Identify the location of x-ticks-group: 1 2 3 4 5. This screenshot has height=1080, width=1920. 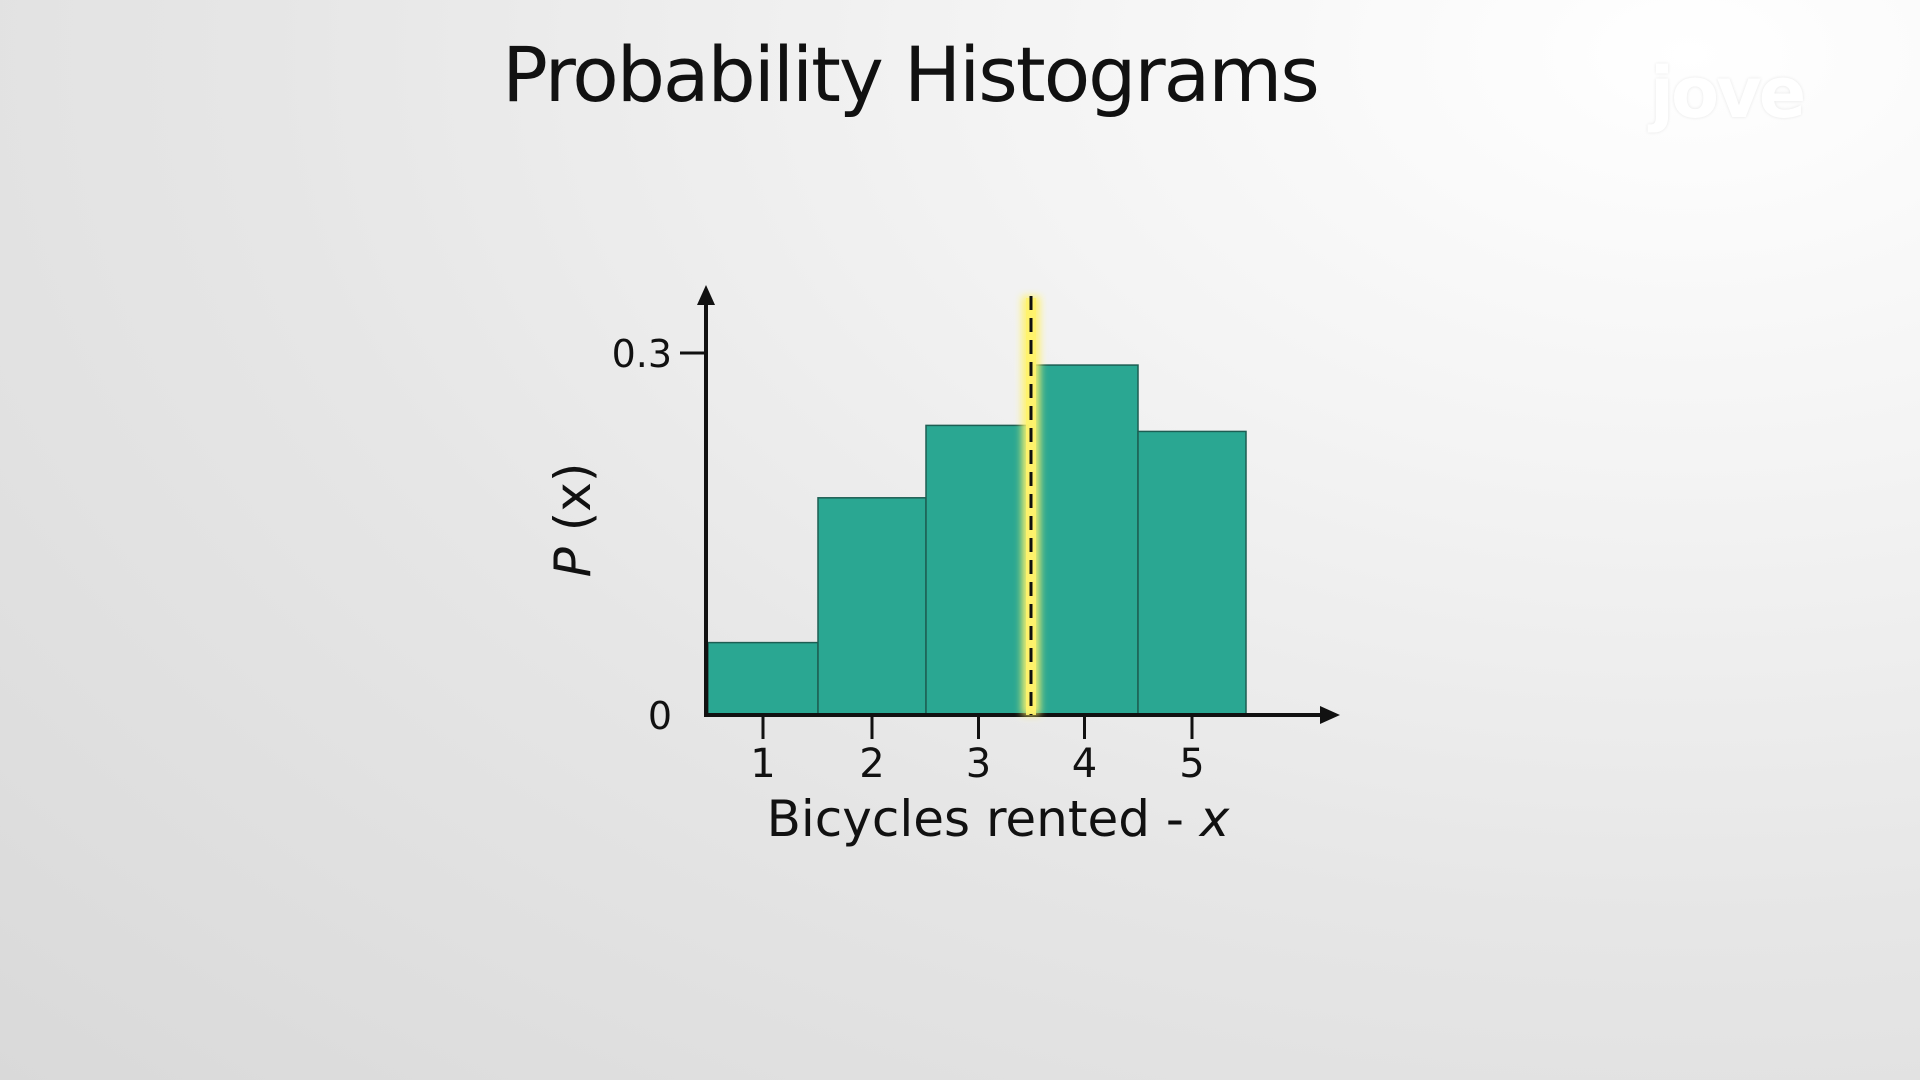
(977, 751).